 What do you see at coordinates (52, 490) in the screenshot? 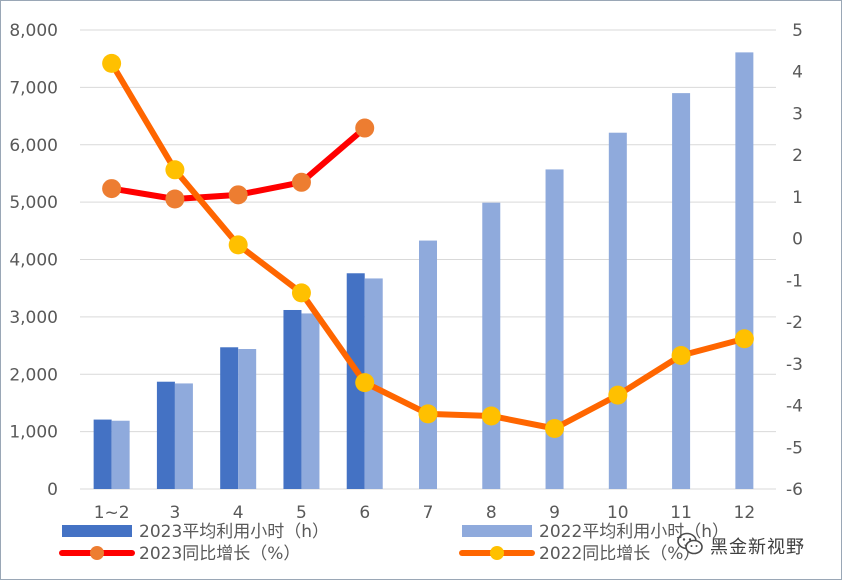
I see `y-left-tick-label: 0` at bounding box center [52, 490].